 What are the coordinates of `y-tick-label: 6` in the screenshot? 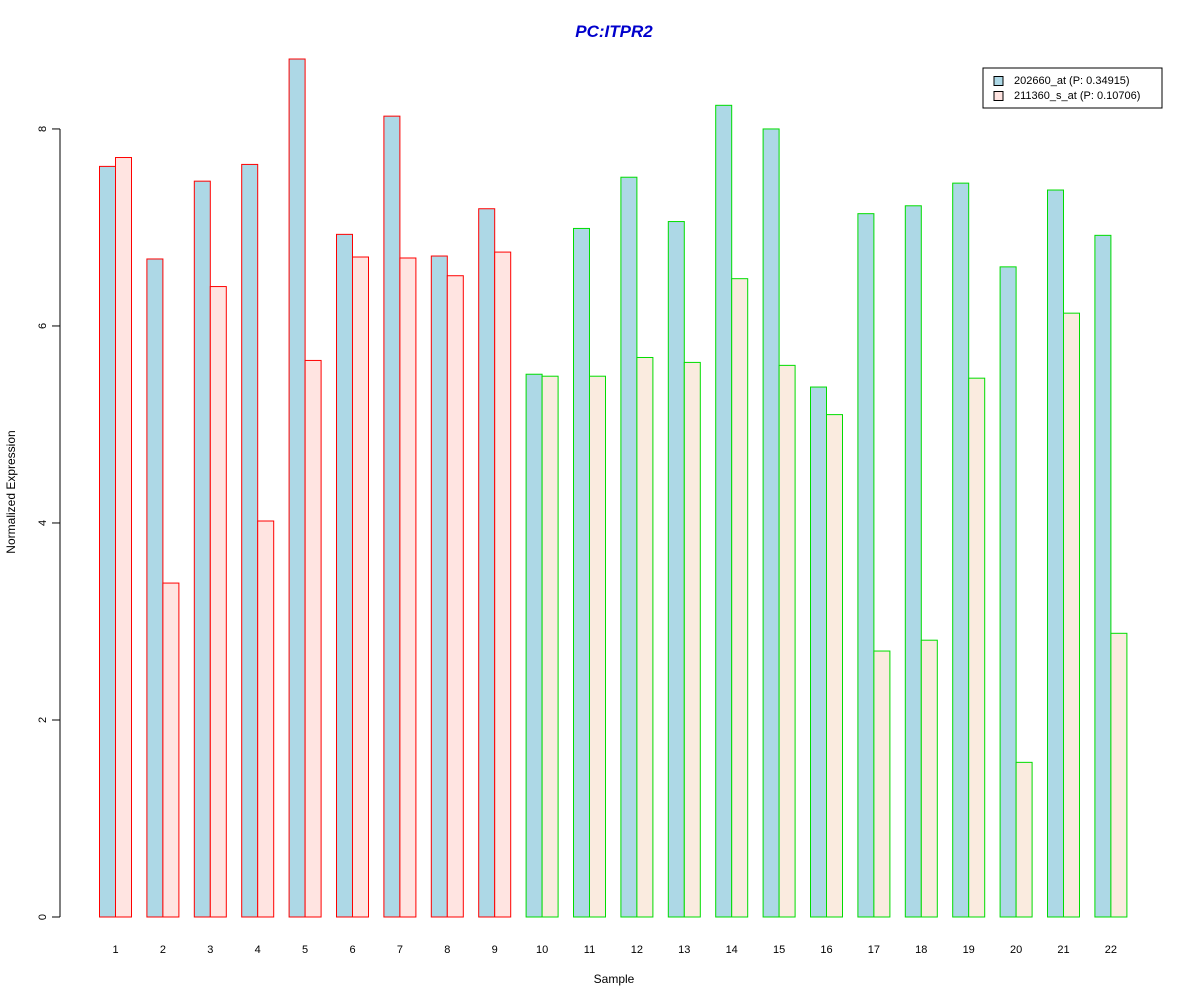 It's located at (43, 326).